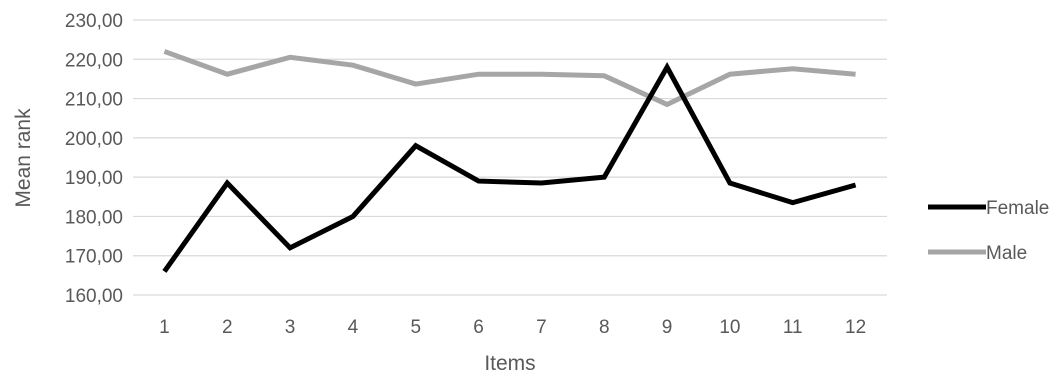  What do you see at coordinates (227, 327) in the screenshot?
I see `x-tick-label: 2` at bounding box center [227, 327].